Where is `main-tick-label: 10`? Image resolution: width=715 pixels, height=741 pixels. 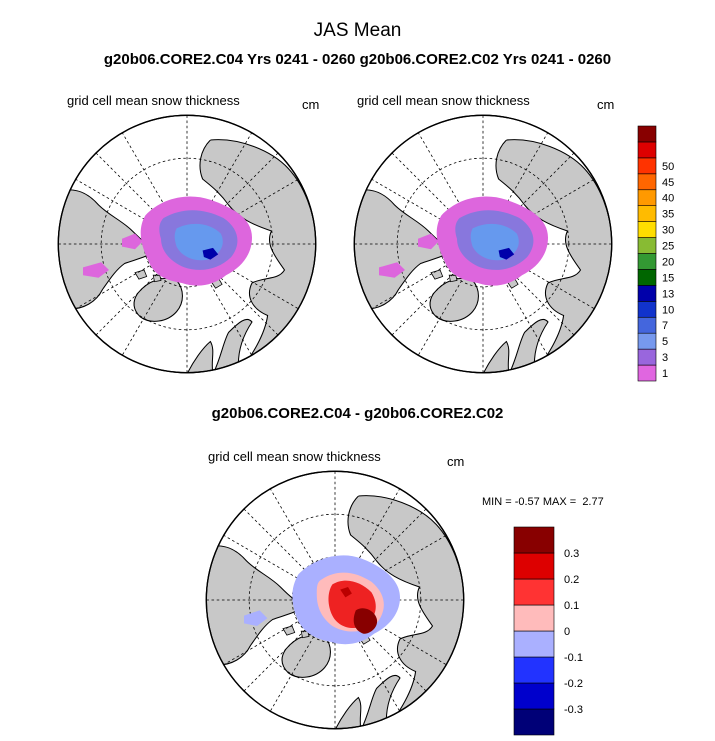 main-tick-label: 10 is located at coordinates (668, 310).